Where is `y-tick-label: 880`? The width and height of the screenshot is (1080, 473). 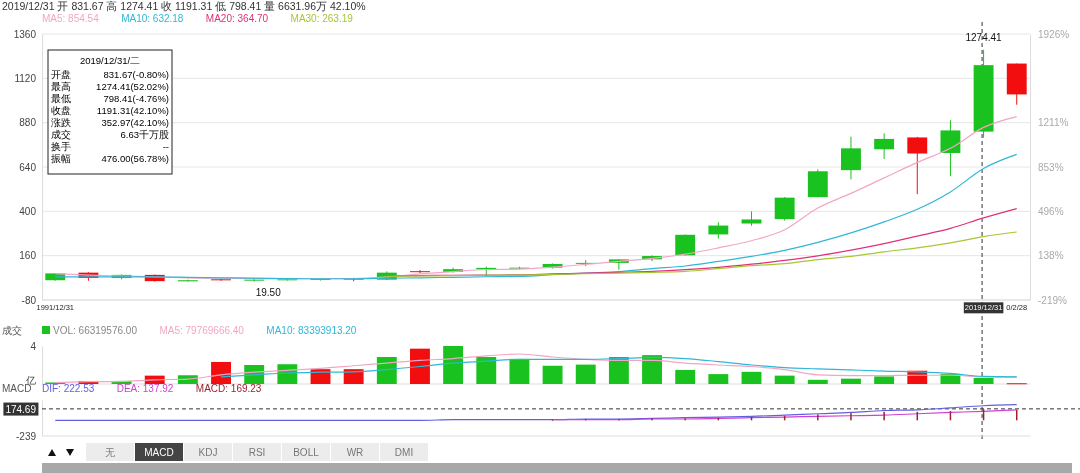
y-tick-label: 880 is located at coordinates (28, 123).